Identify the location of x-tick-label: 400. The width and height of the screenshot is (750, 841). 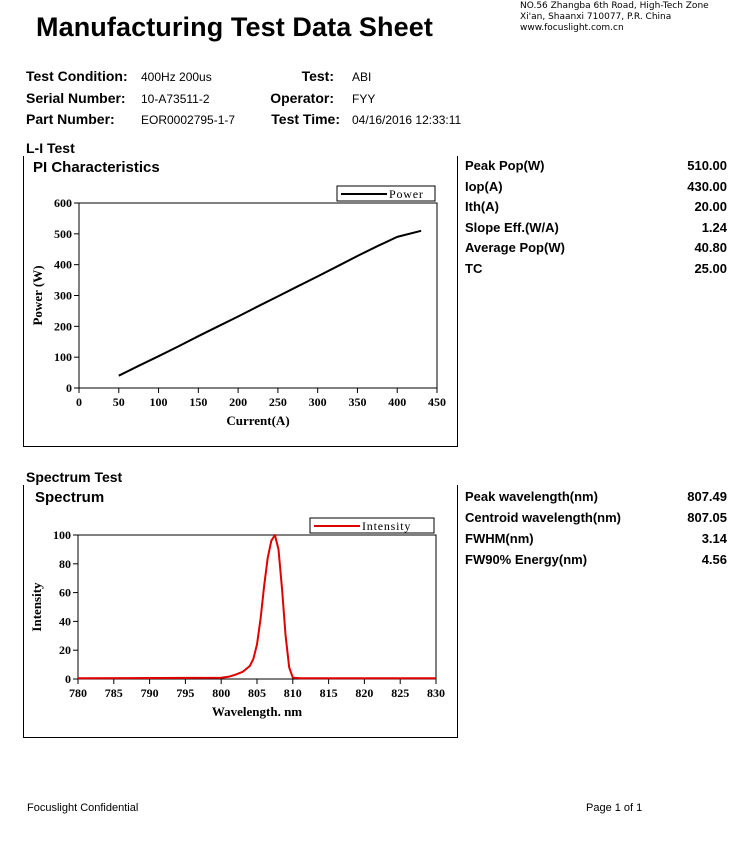
(397, 402).